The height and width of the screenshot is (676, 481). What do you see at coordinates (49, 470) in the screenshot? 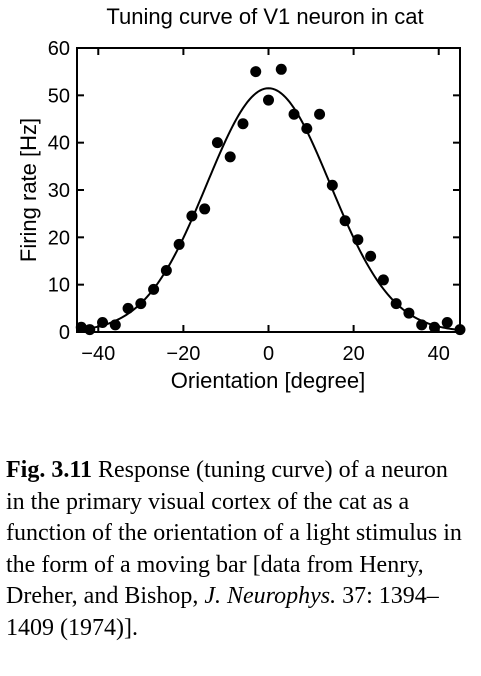
I see `figure-label: Fig. 3.11` at bounding box center [49, 470].